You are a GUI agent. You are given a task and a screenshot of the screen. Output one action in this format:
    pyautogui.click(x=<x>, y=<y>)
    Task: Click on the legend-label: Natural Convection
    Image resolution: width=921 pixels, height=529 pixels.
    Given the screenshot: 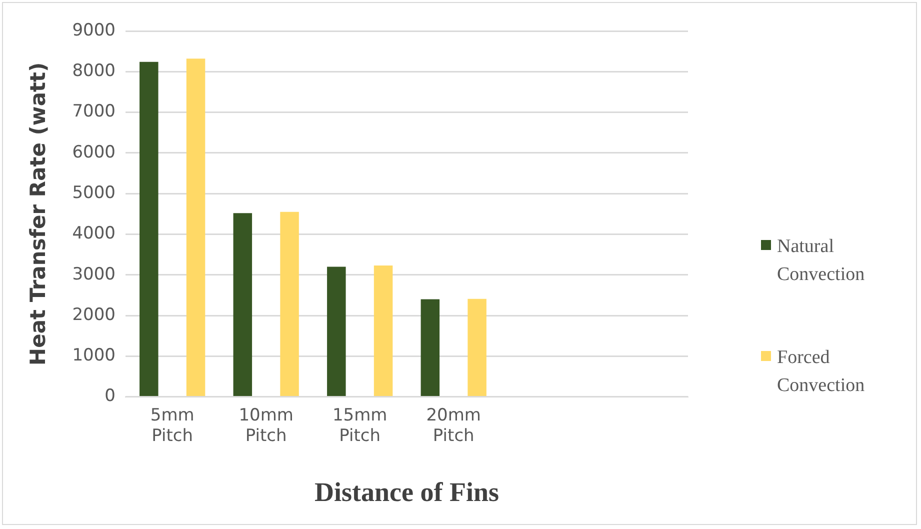 What is the action you would take?
    pyautogui.click(x=821, y=261)
    